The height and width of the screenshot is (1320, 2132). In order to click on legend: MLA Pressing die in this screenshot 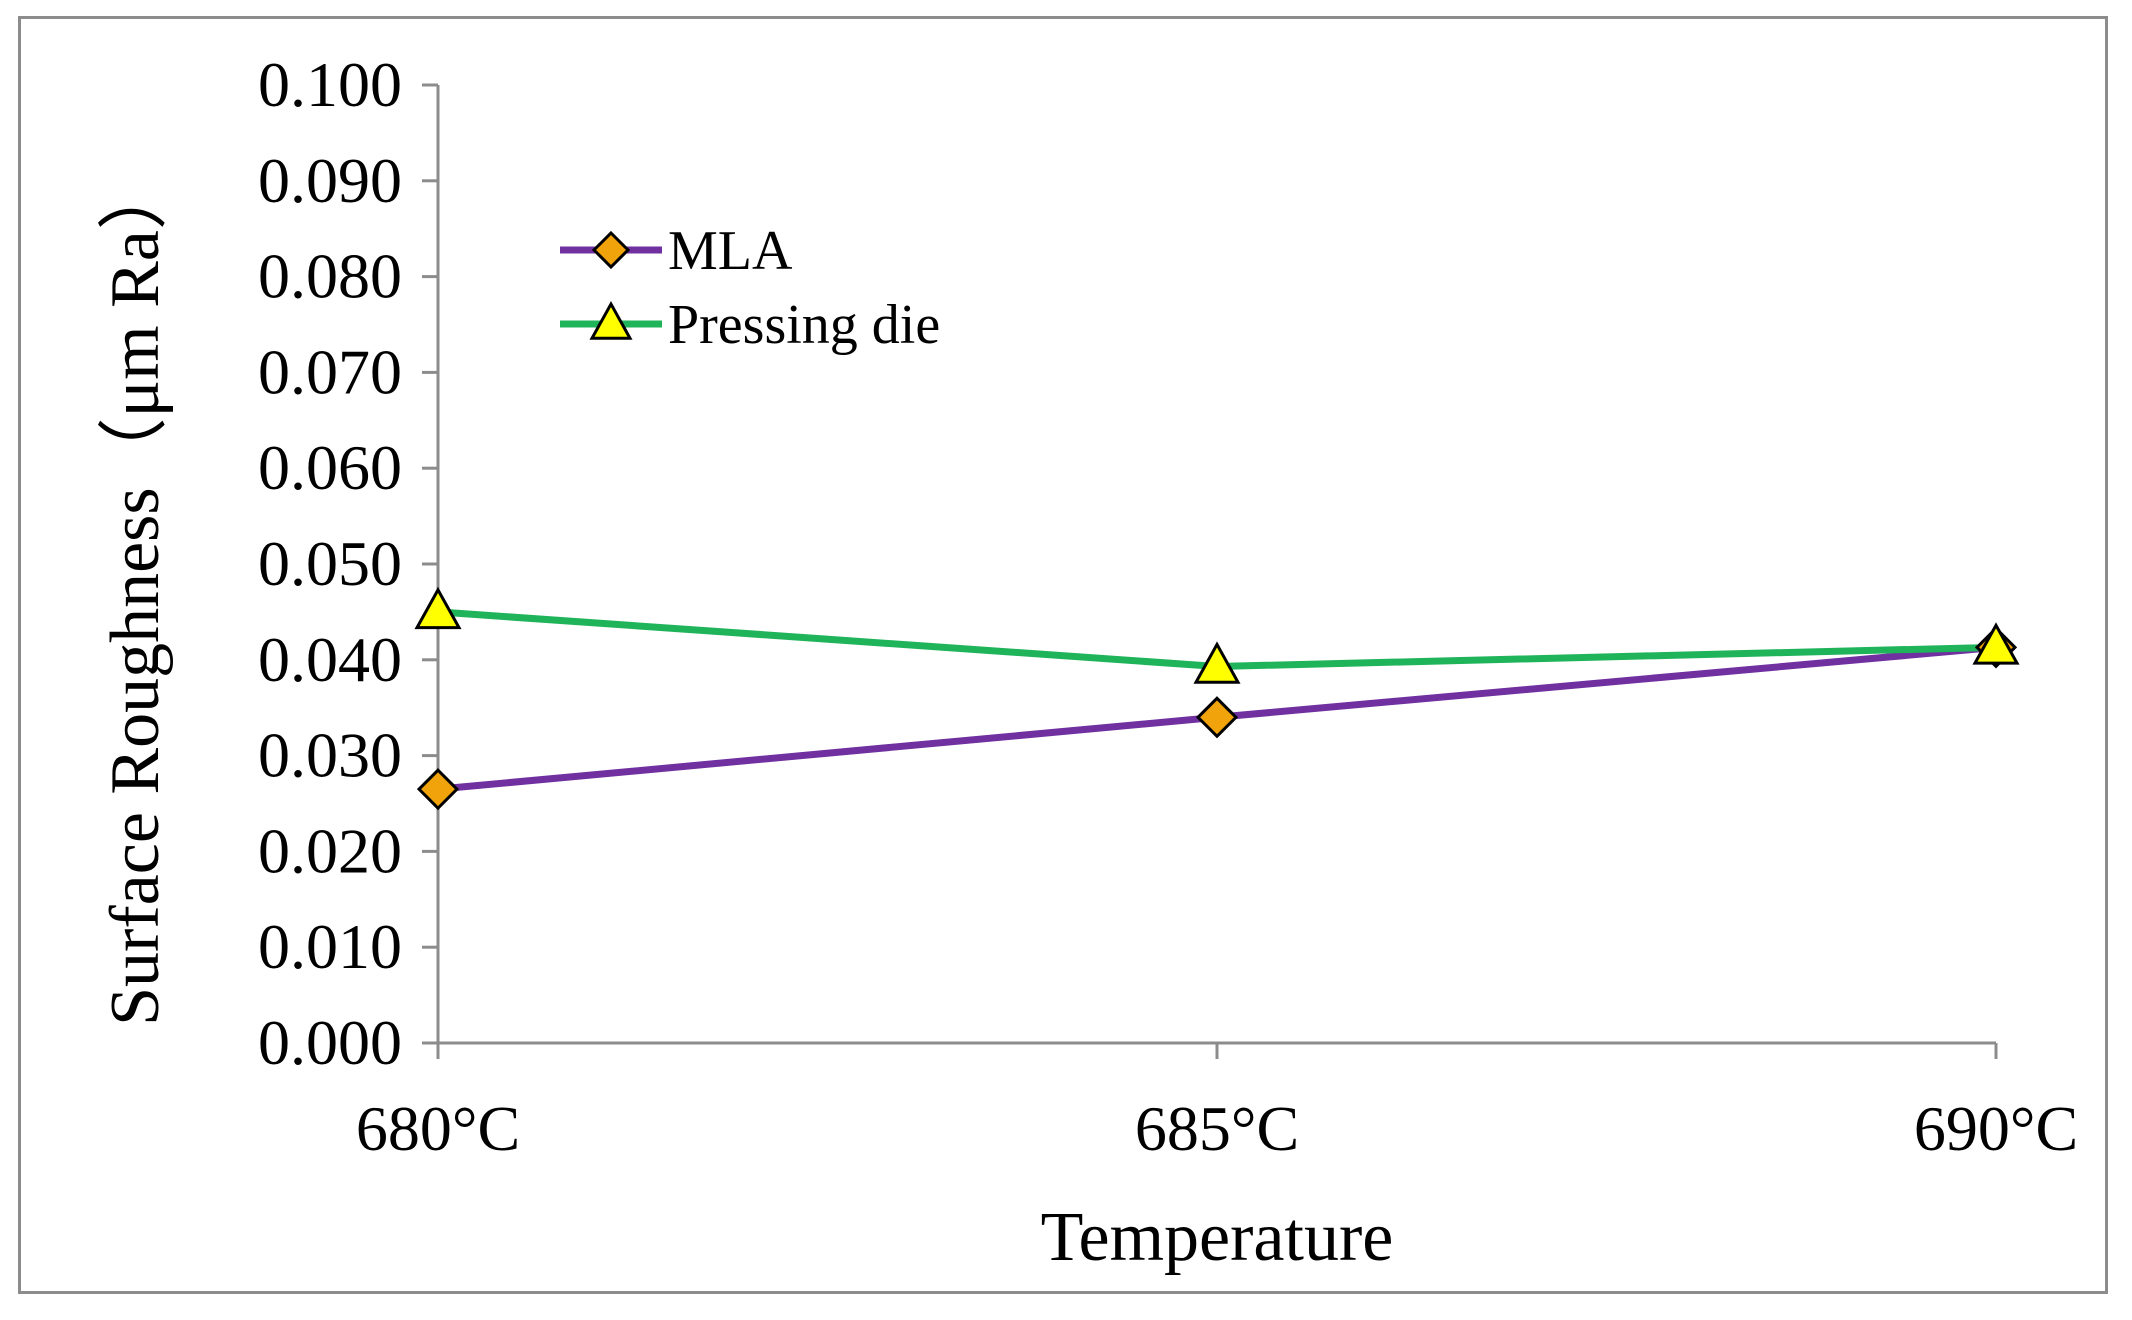, I will do `click(750, 288)`.